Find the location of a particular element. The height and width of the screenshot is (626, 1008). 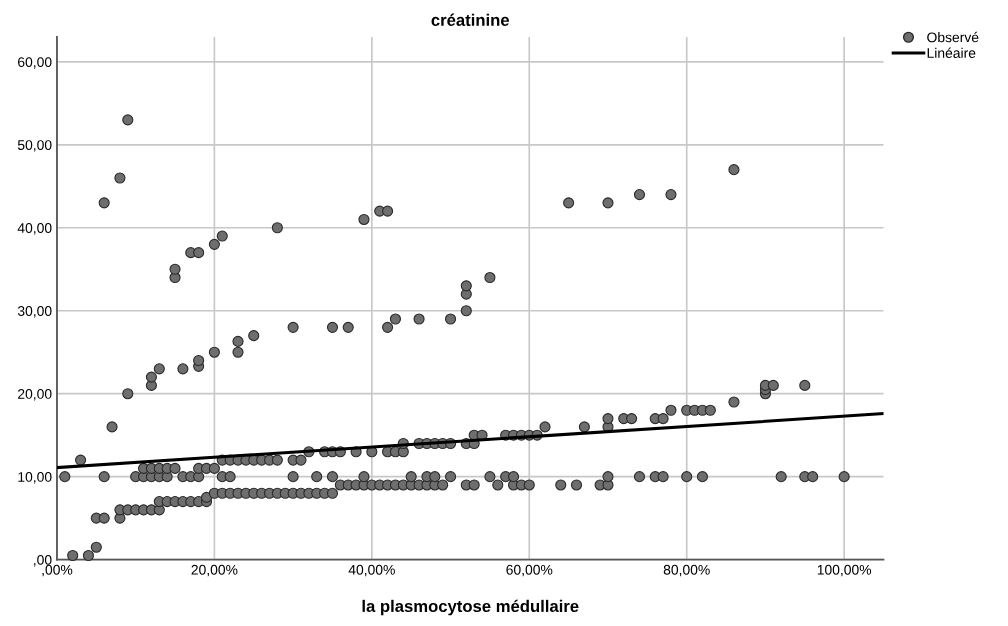

chart-title: créatinine is located at coordinates (470, 19).